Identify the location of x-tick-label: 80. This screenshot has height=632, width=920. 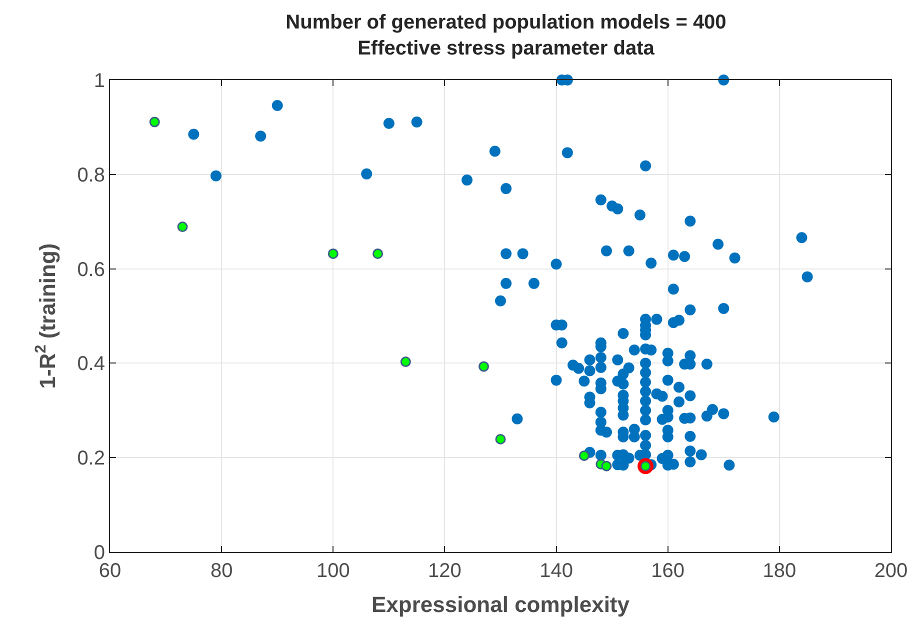
(221, 571).